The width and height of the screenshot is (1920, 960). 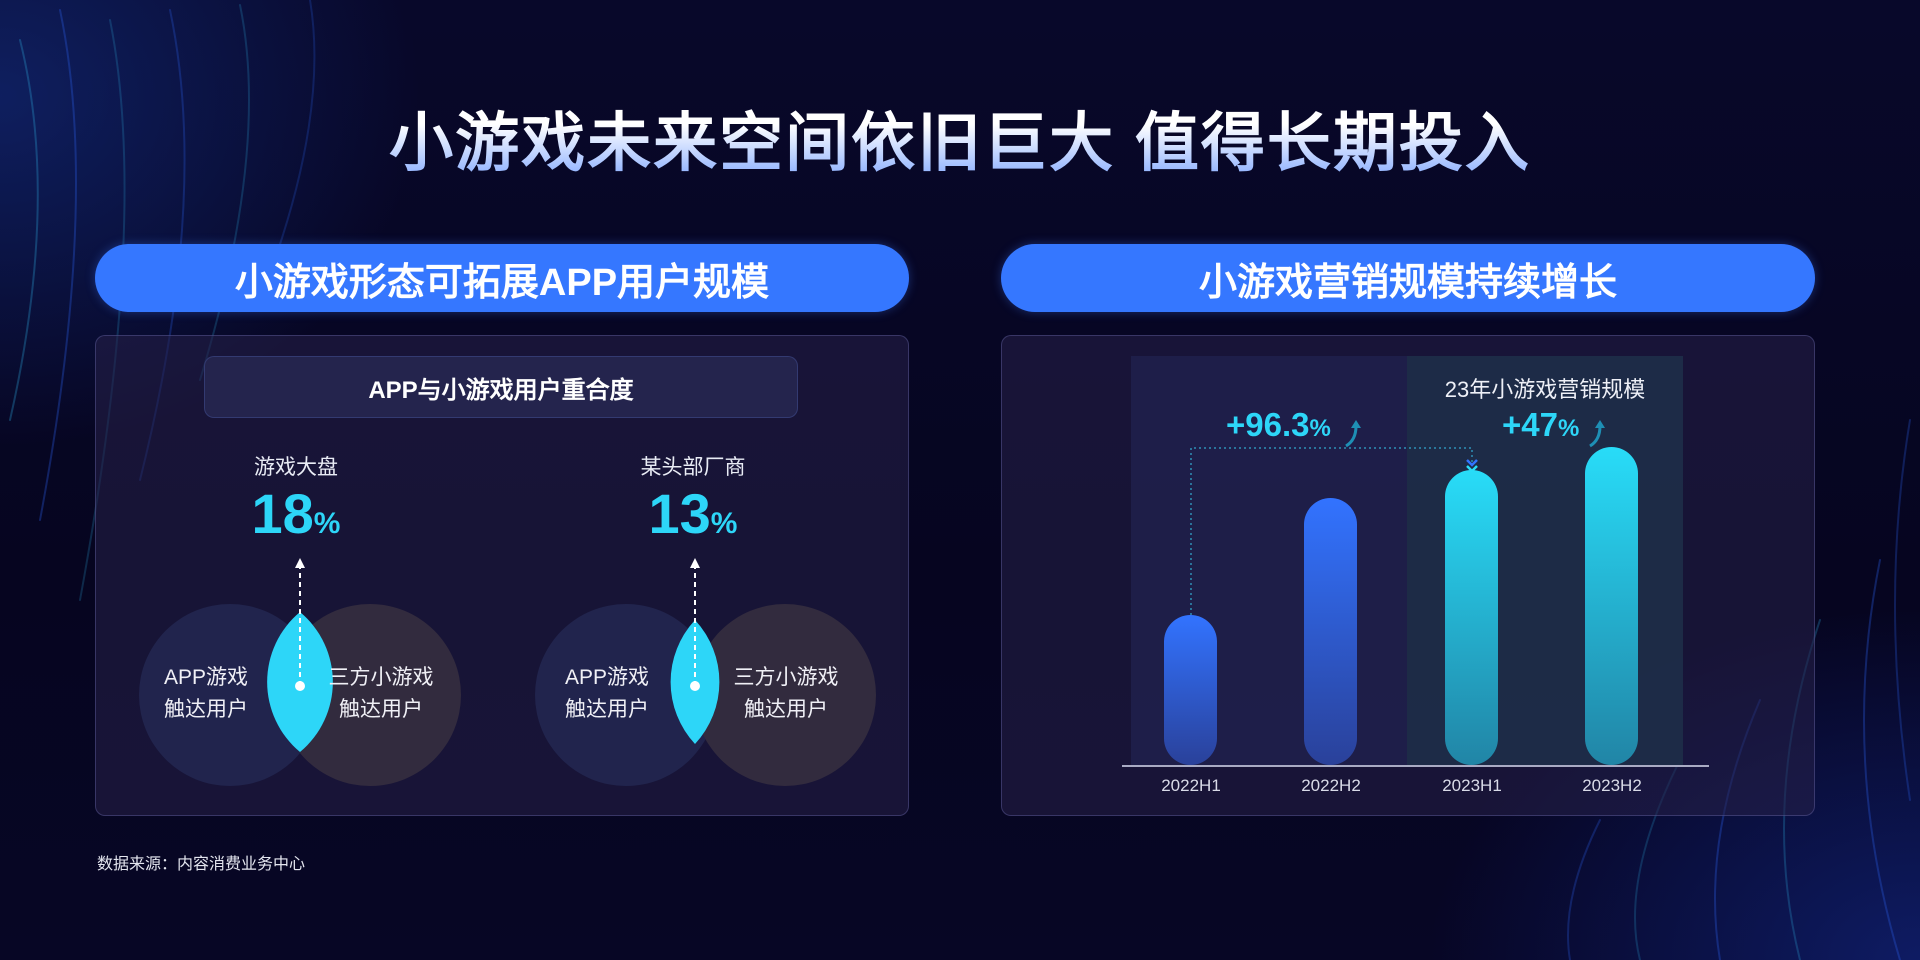 What do you see at coordinates (1331, 785) in the screenshot?
I see `x-tick-label: 2022H2` at bounding box center [1331, 785].